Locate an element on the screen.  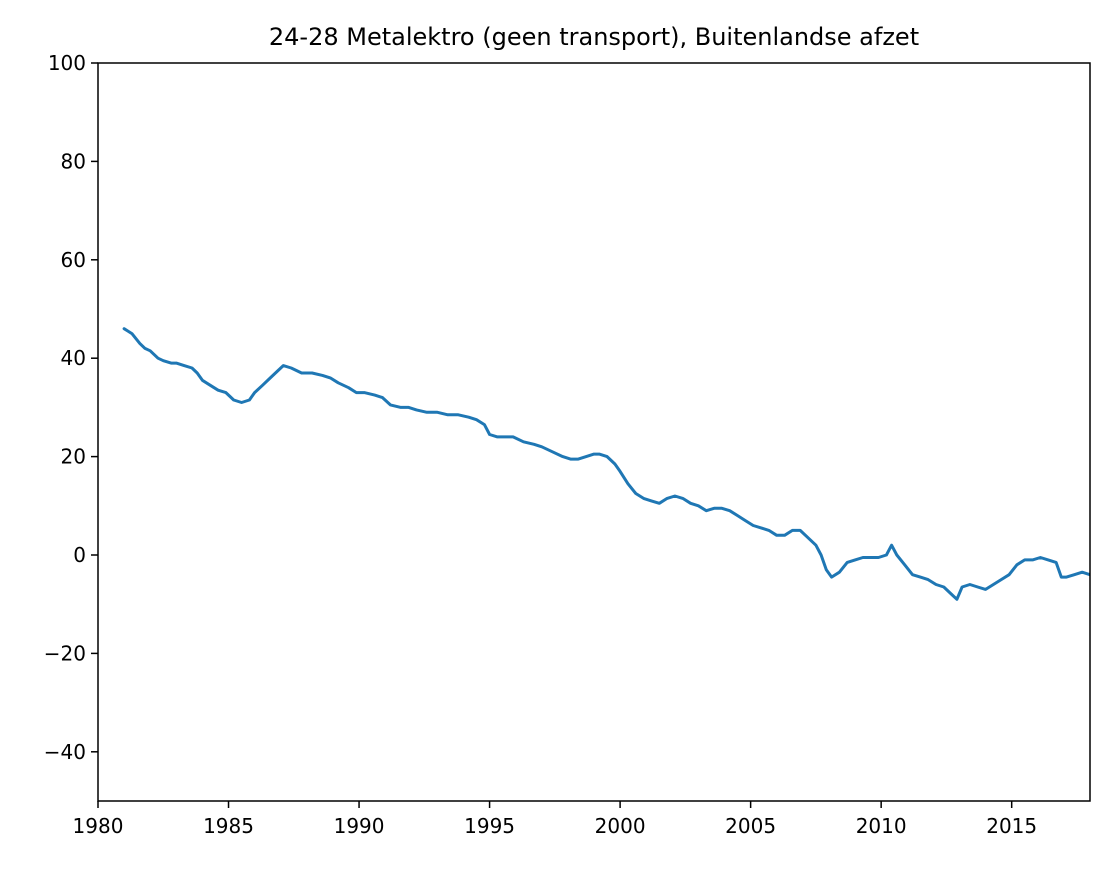
x-axis: 1980 1985 1990 1995 2000 2005 2010 2015 is located at coordinates (555, 819).